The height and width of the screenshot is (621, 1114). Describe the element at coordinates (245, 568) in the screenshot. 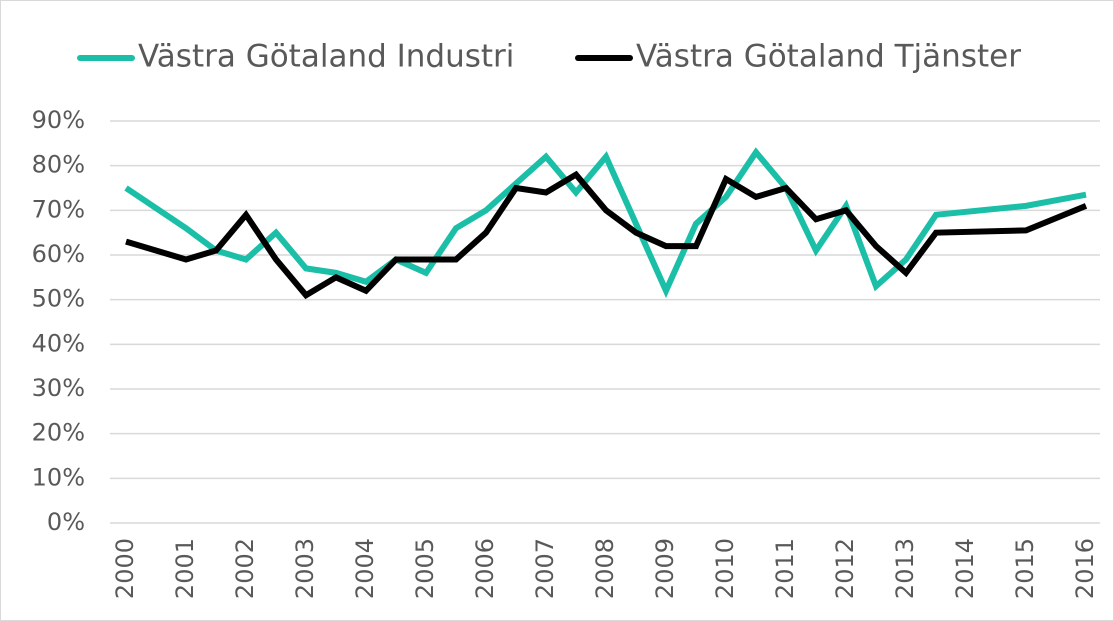

I see `x-tick-label: 2002` at that location.